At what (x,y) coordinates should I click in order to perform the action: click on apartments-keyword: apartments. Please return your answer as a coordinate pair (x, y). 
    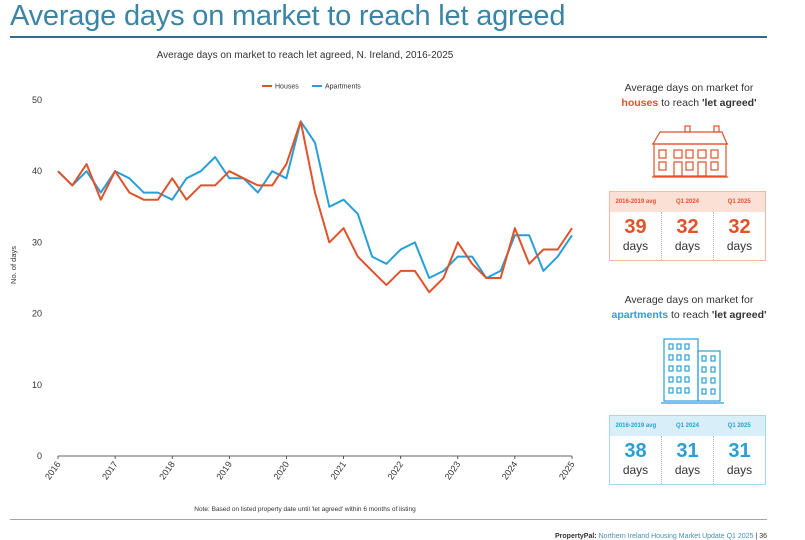
    Looking at the image, I should click on (640, 315).